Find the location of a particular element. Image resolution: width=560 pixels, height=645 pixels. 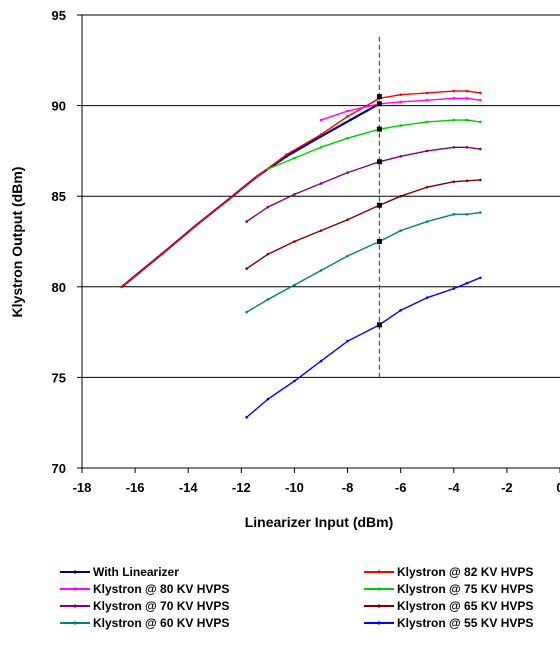

legend-label: Klystron @ 65 KV HVPS is located at coordinates (465, 606).